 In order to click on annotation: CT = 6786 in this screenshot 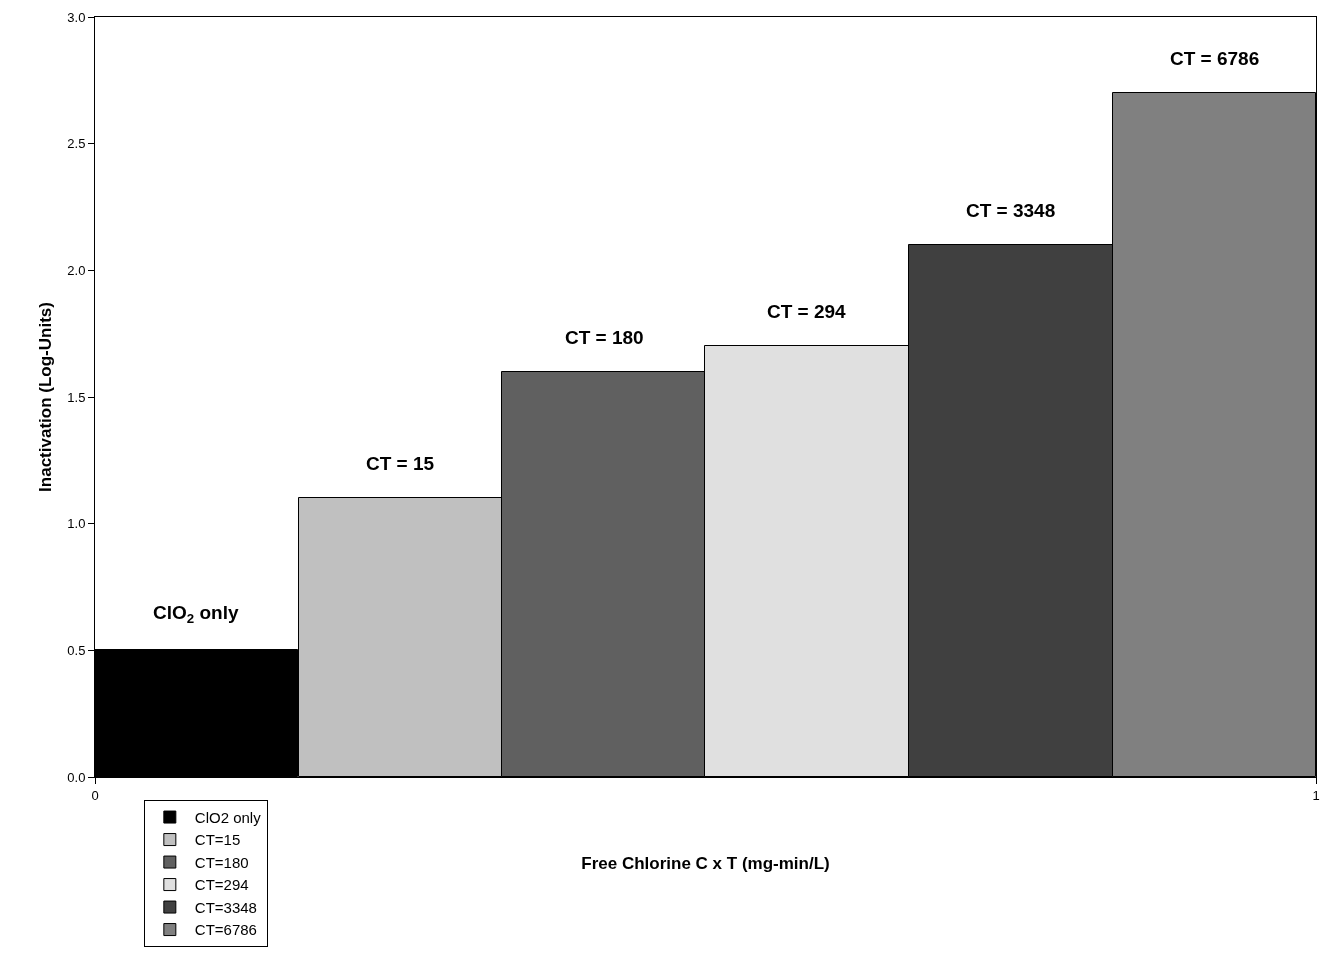, I will do `click(1215, 58)`.